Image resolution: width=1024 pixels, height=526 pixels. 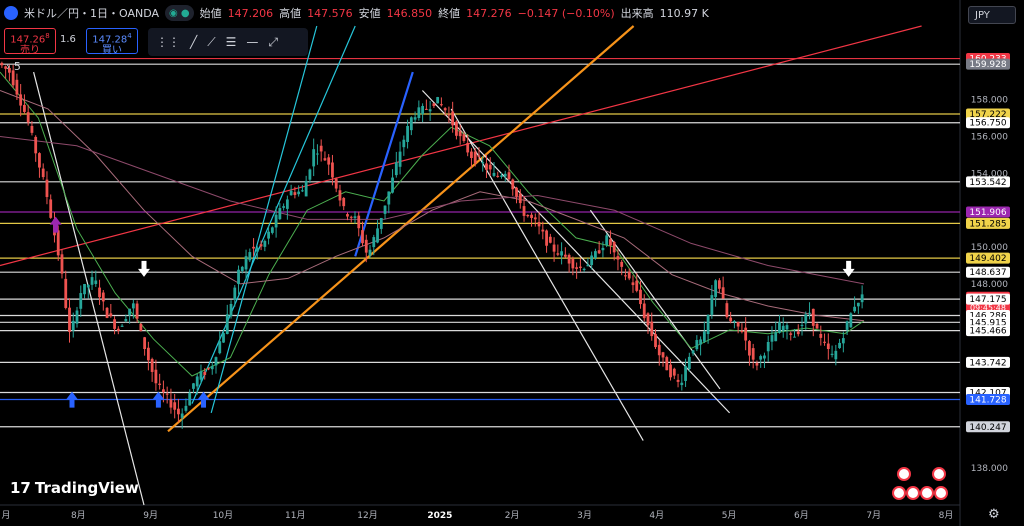 I want to click on arrow-down-icon, so click(x=848, y=268).